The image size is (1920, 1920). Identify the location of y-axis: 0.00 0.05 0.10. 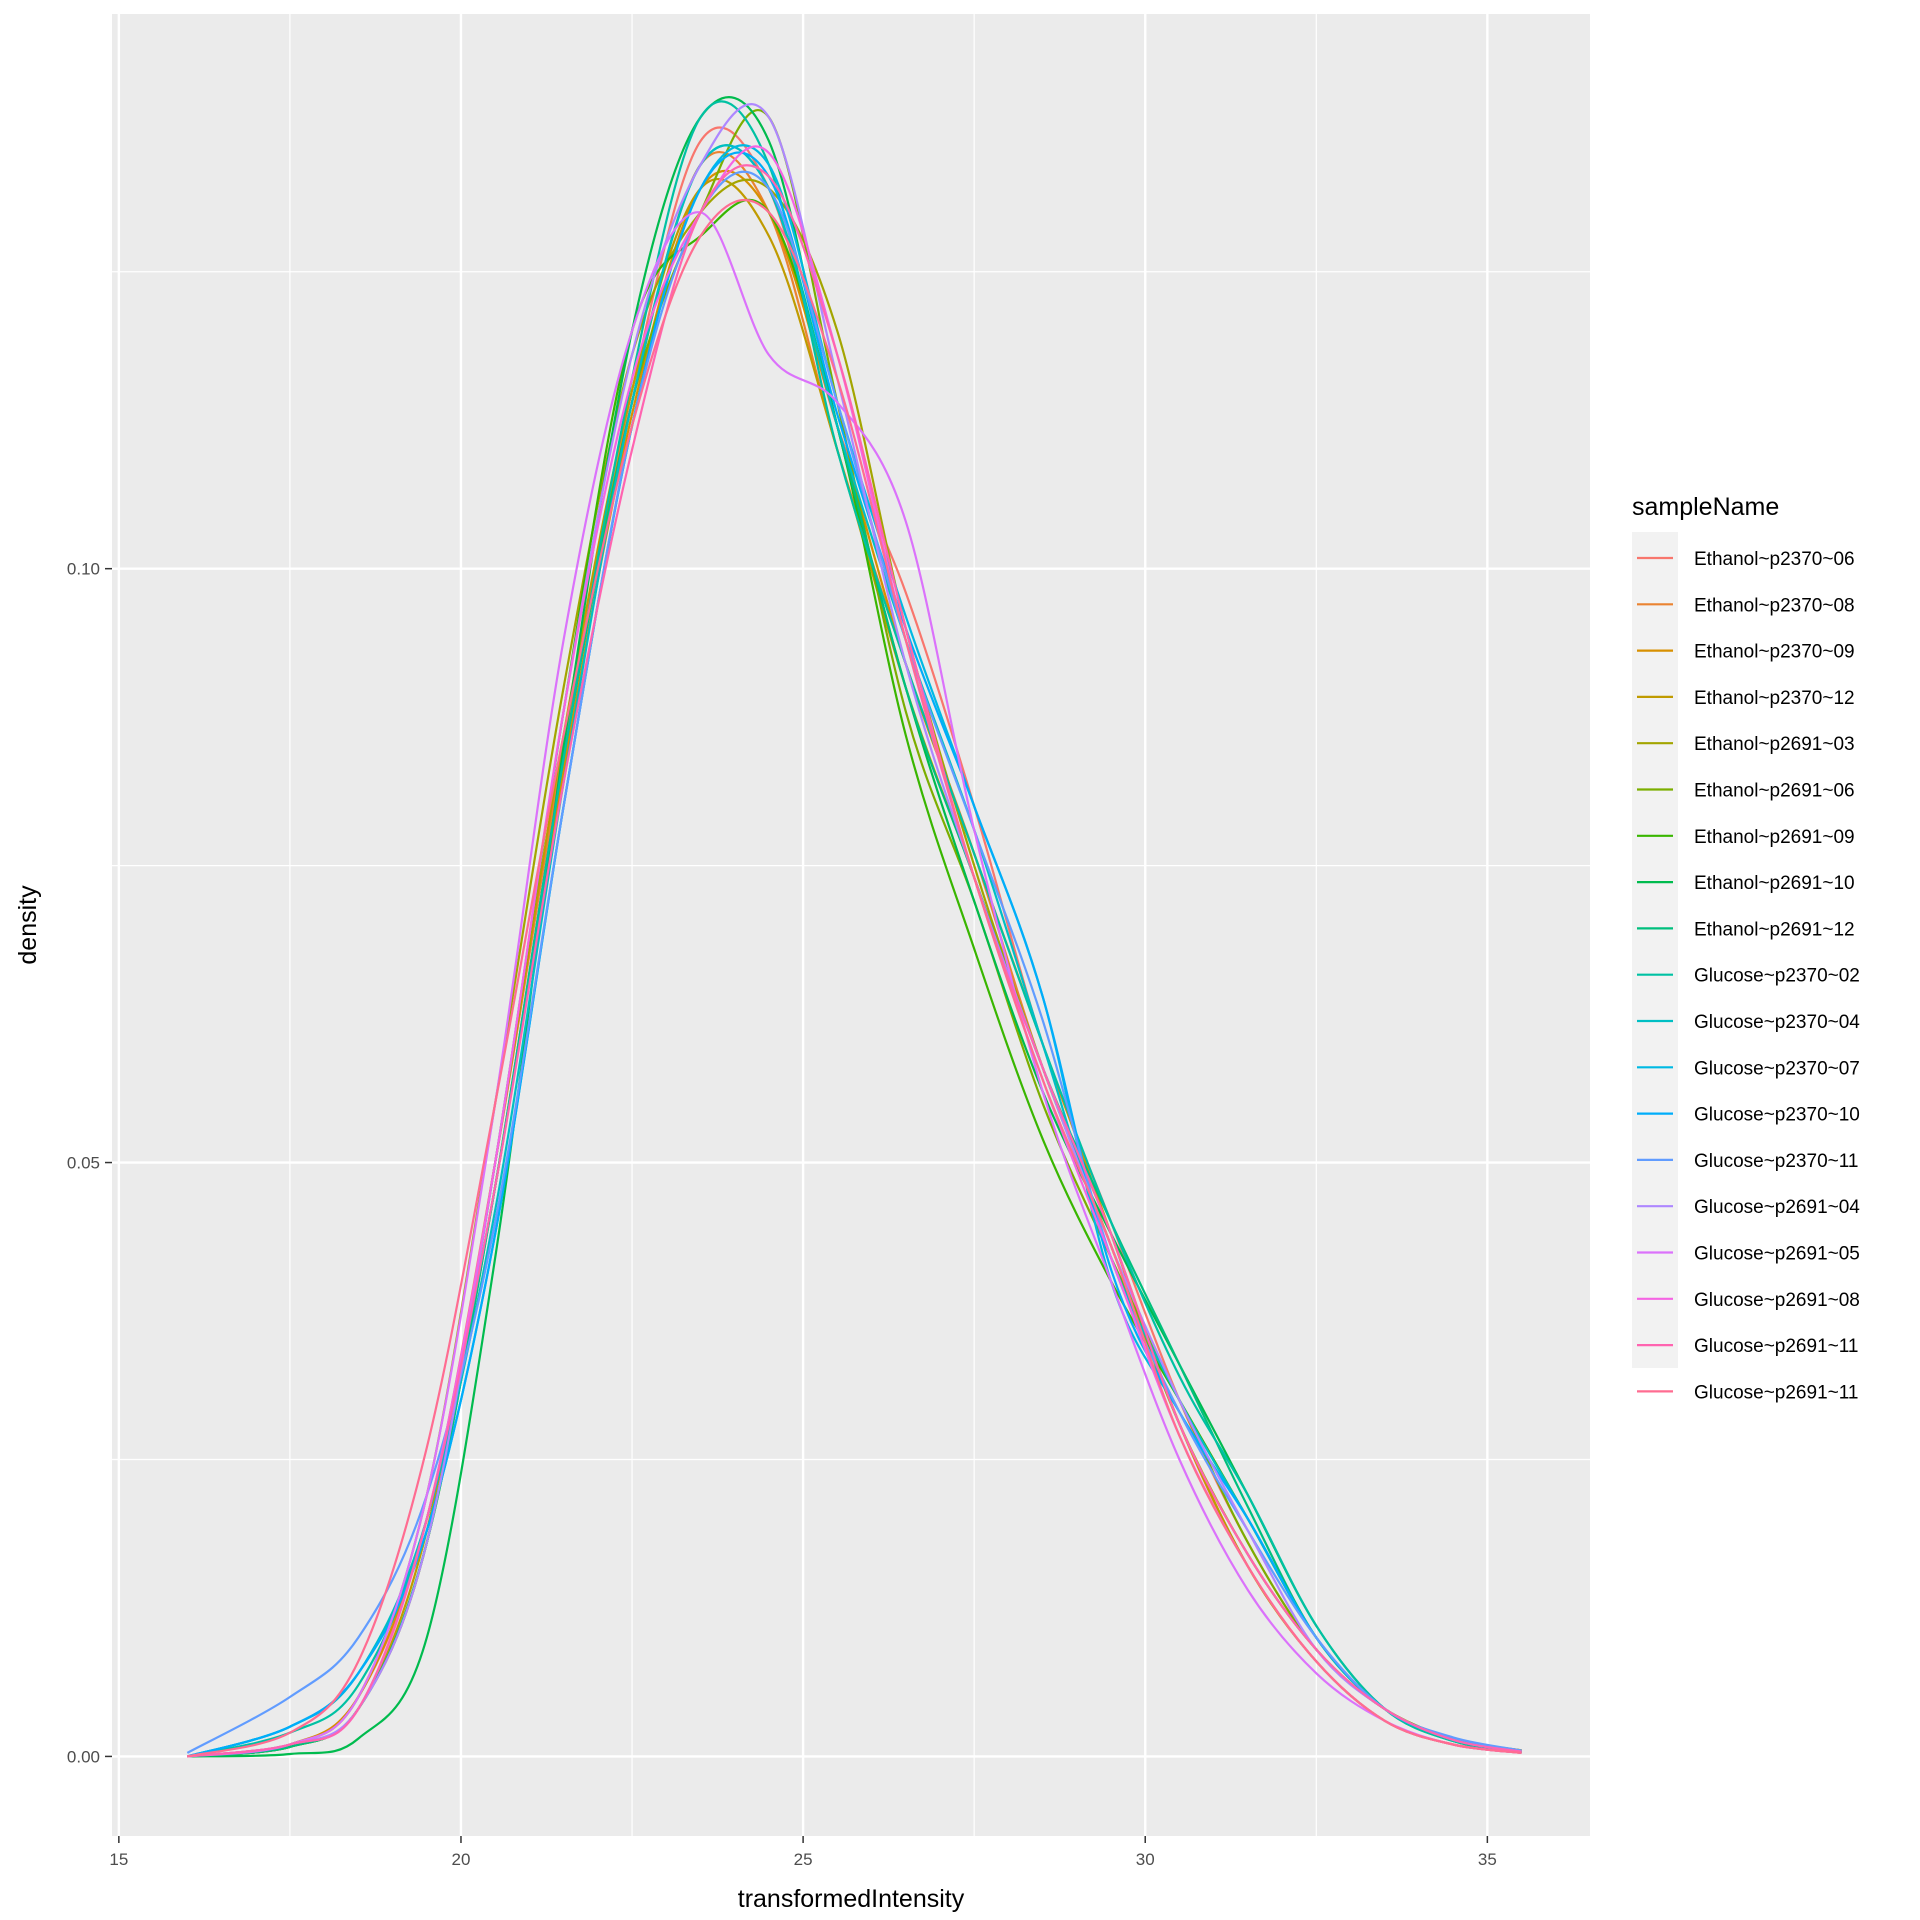
(89, 1163).